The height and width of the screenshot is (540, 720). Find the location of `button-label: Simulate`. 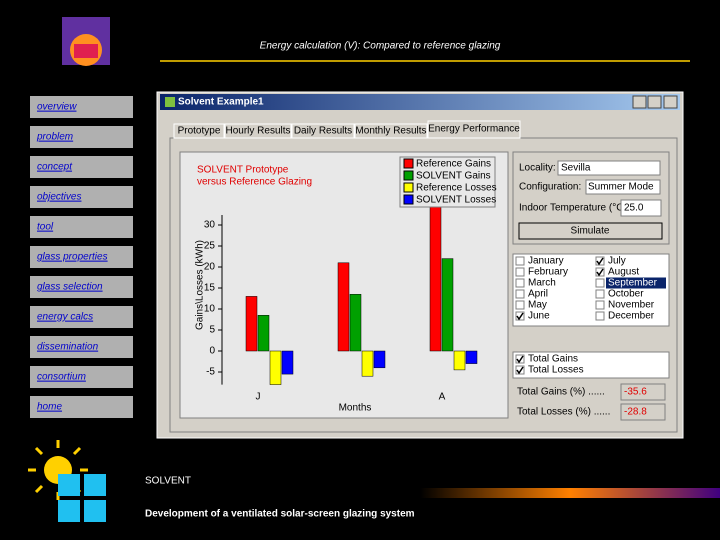

button-label: Simulate is located at coordinates (590, 231).